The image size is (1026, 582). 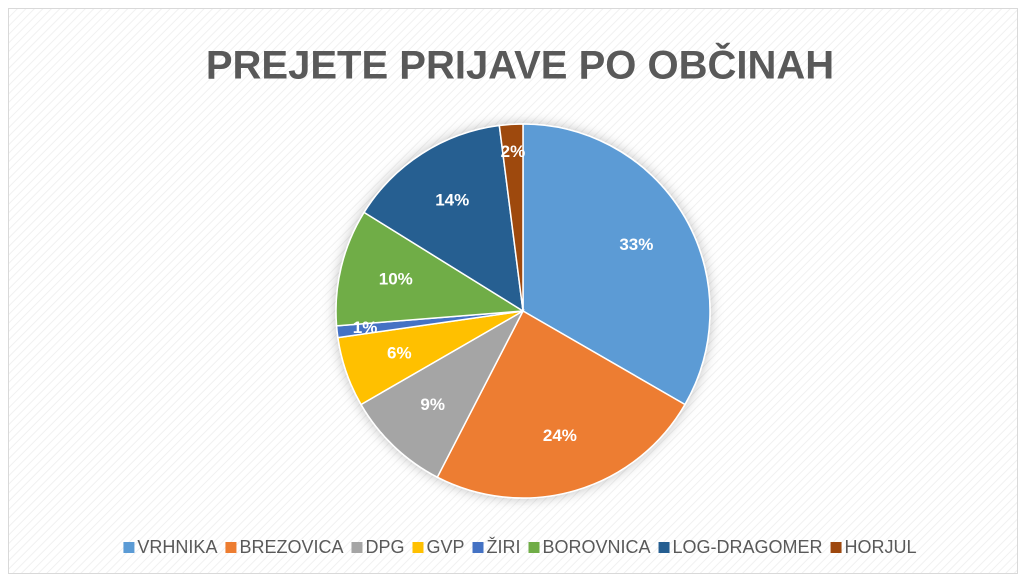 I want to click on data-label: 14%, so click(x=452, y=199).